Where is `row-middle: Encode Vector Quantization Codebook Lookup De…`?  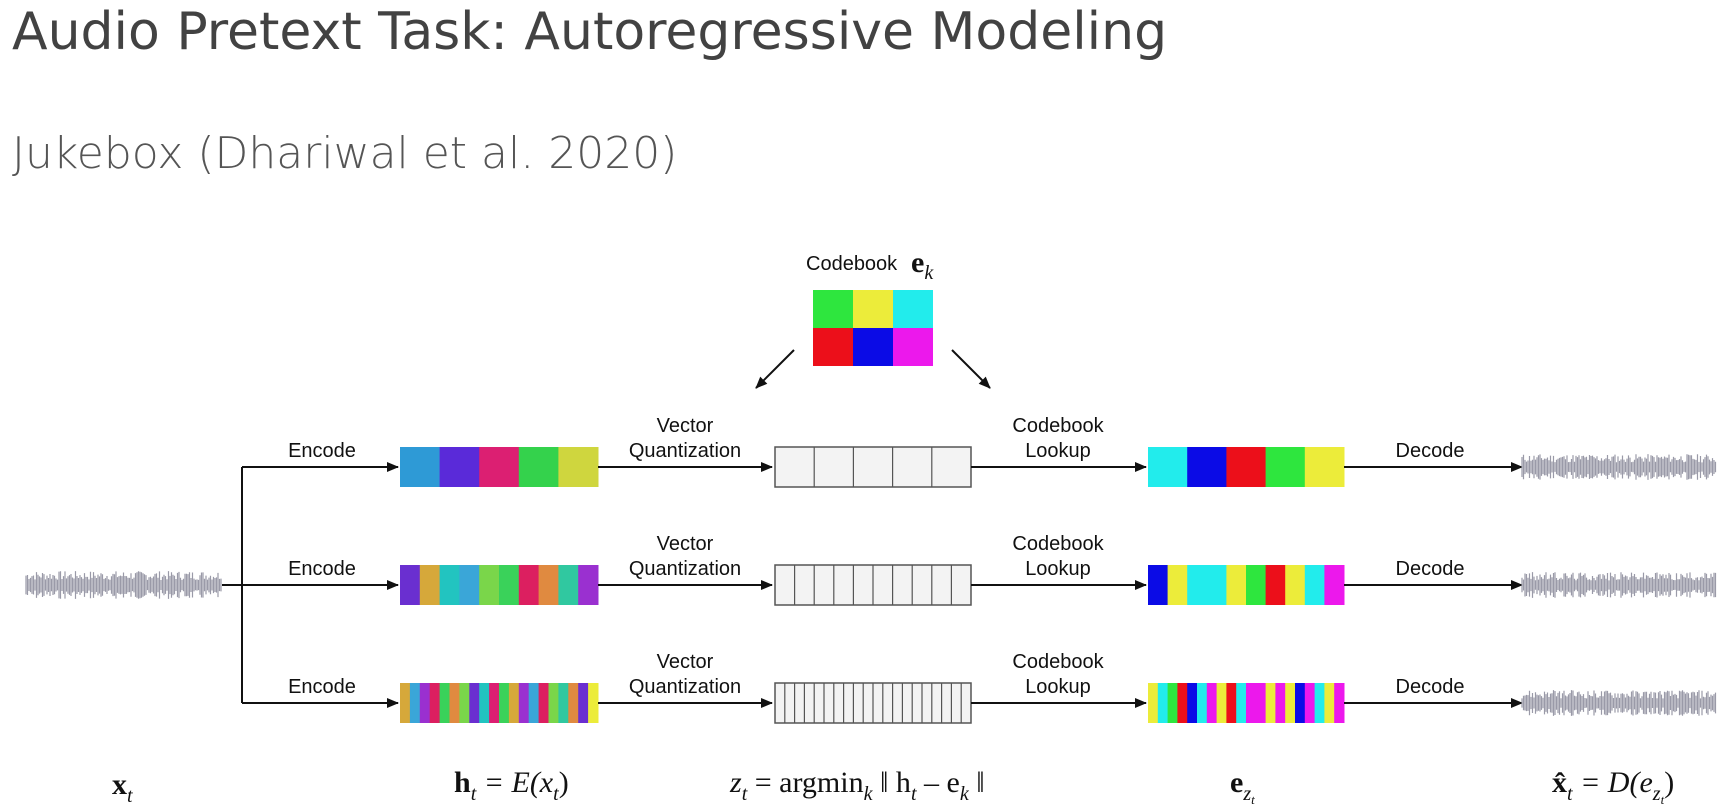
row-middle: Encode Vector Quantization Codebook Lookup De… is located at coordinates (979, 569).